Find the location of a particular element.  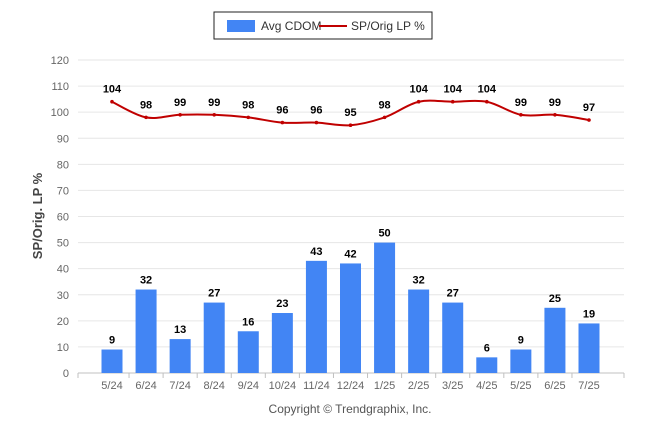

y-tick-label: 30 is located at coordinates (63, 296).